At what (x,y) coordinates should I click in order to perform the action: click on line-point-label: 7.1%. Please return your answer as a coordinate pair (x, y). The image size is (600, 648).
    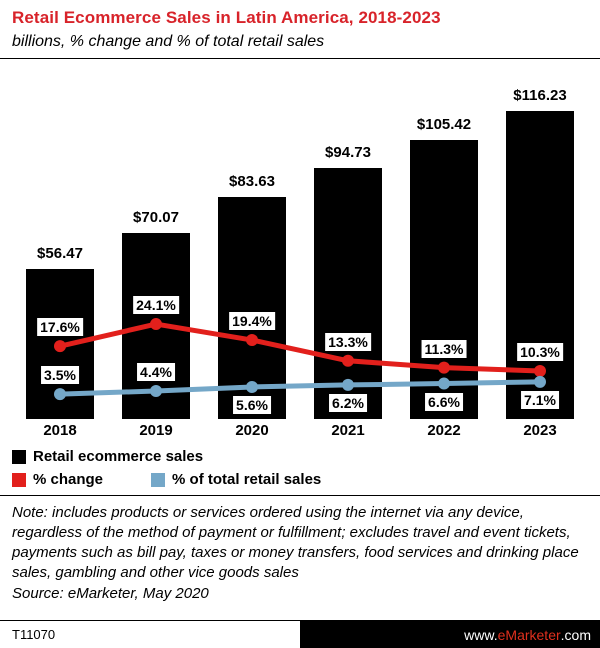
    Looking at the image, I should click on (540, 399).